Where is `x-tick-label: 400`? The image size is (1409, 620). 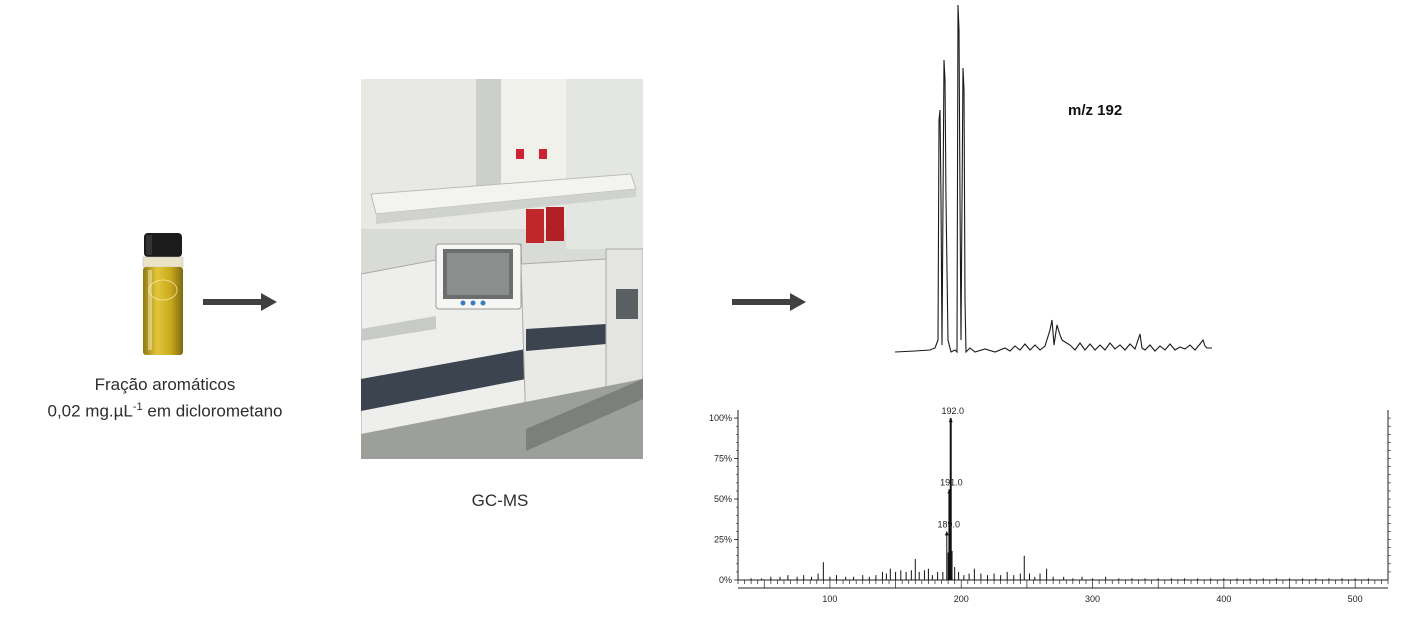
x-tick-label: 400 is located at coordinates (1223, 599).